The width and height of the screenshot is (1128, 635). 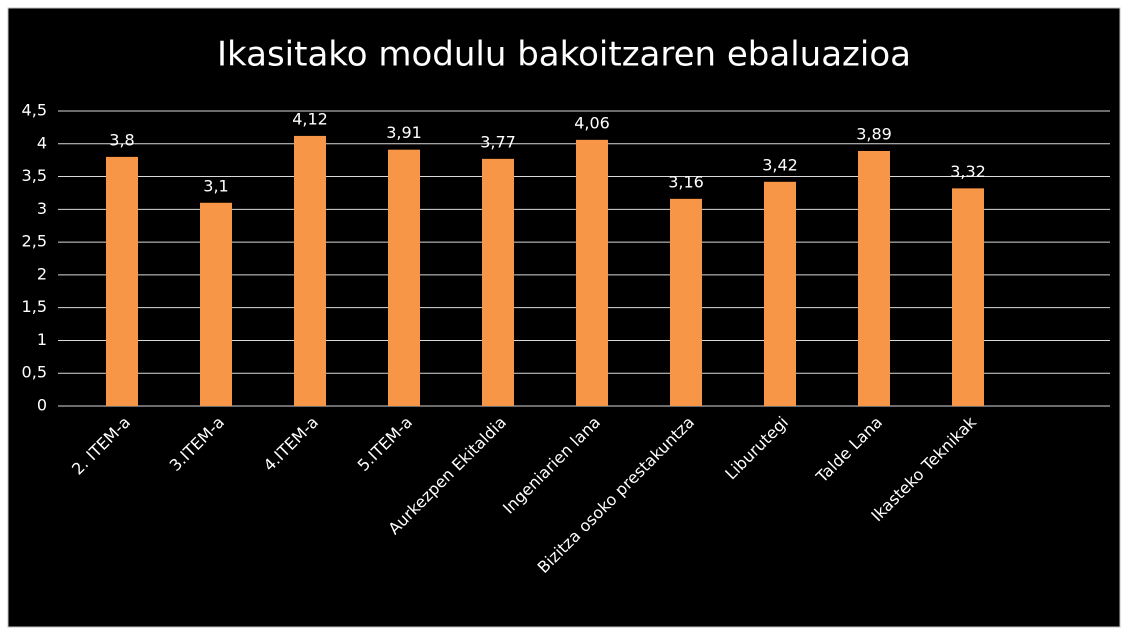 I want to click on y-tick-label: 1, so click(x=42, y=339).